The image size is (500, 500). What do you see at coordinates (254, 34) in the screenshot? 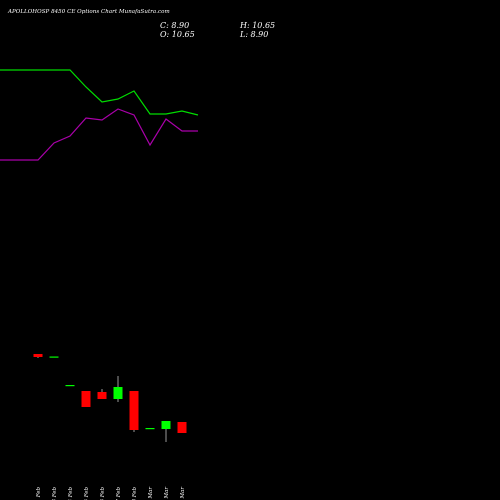
I see `low-value: L: 8.90` at bounding box center [254, 34].